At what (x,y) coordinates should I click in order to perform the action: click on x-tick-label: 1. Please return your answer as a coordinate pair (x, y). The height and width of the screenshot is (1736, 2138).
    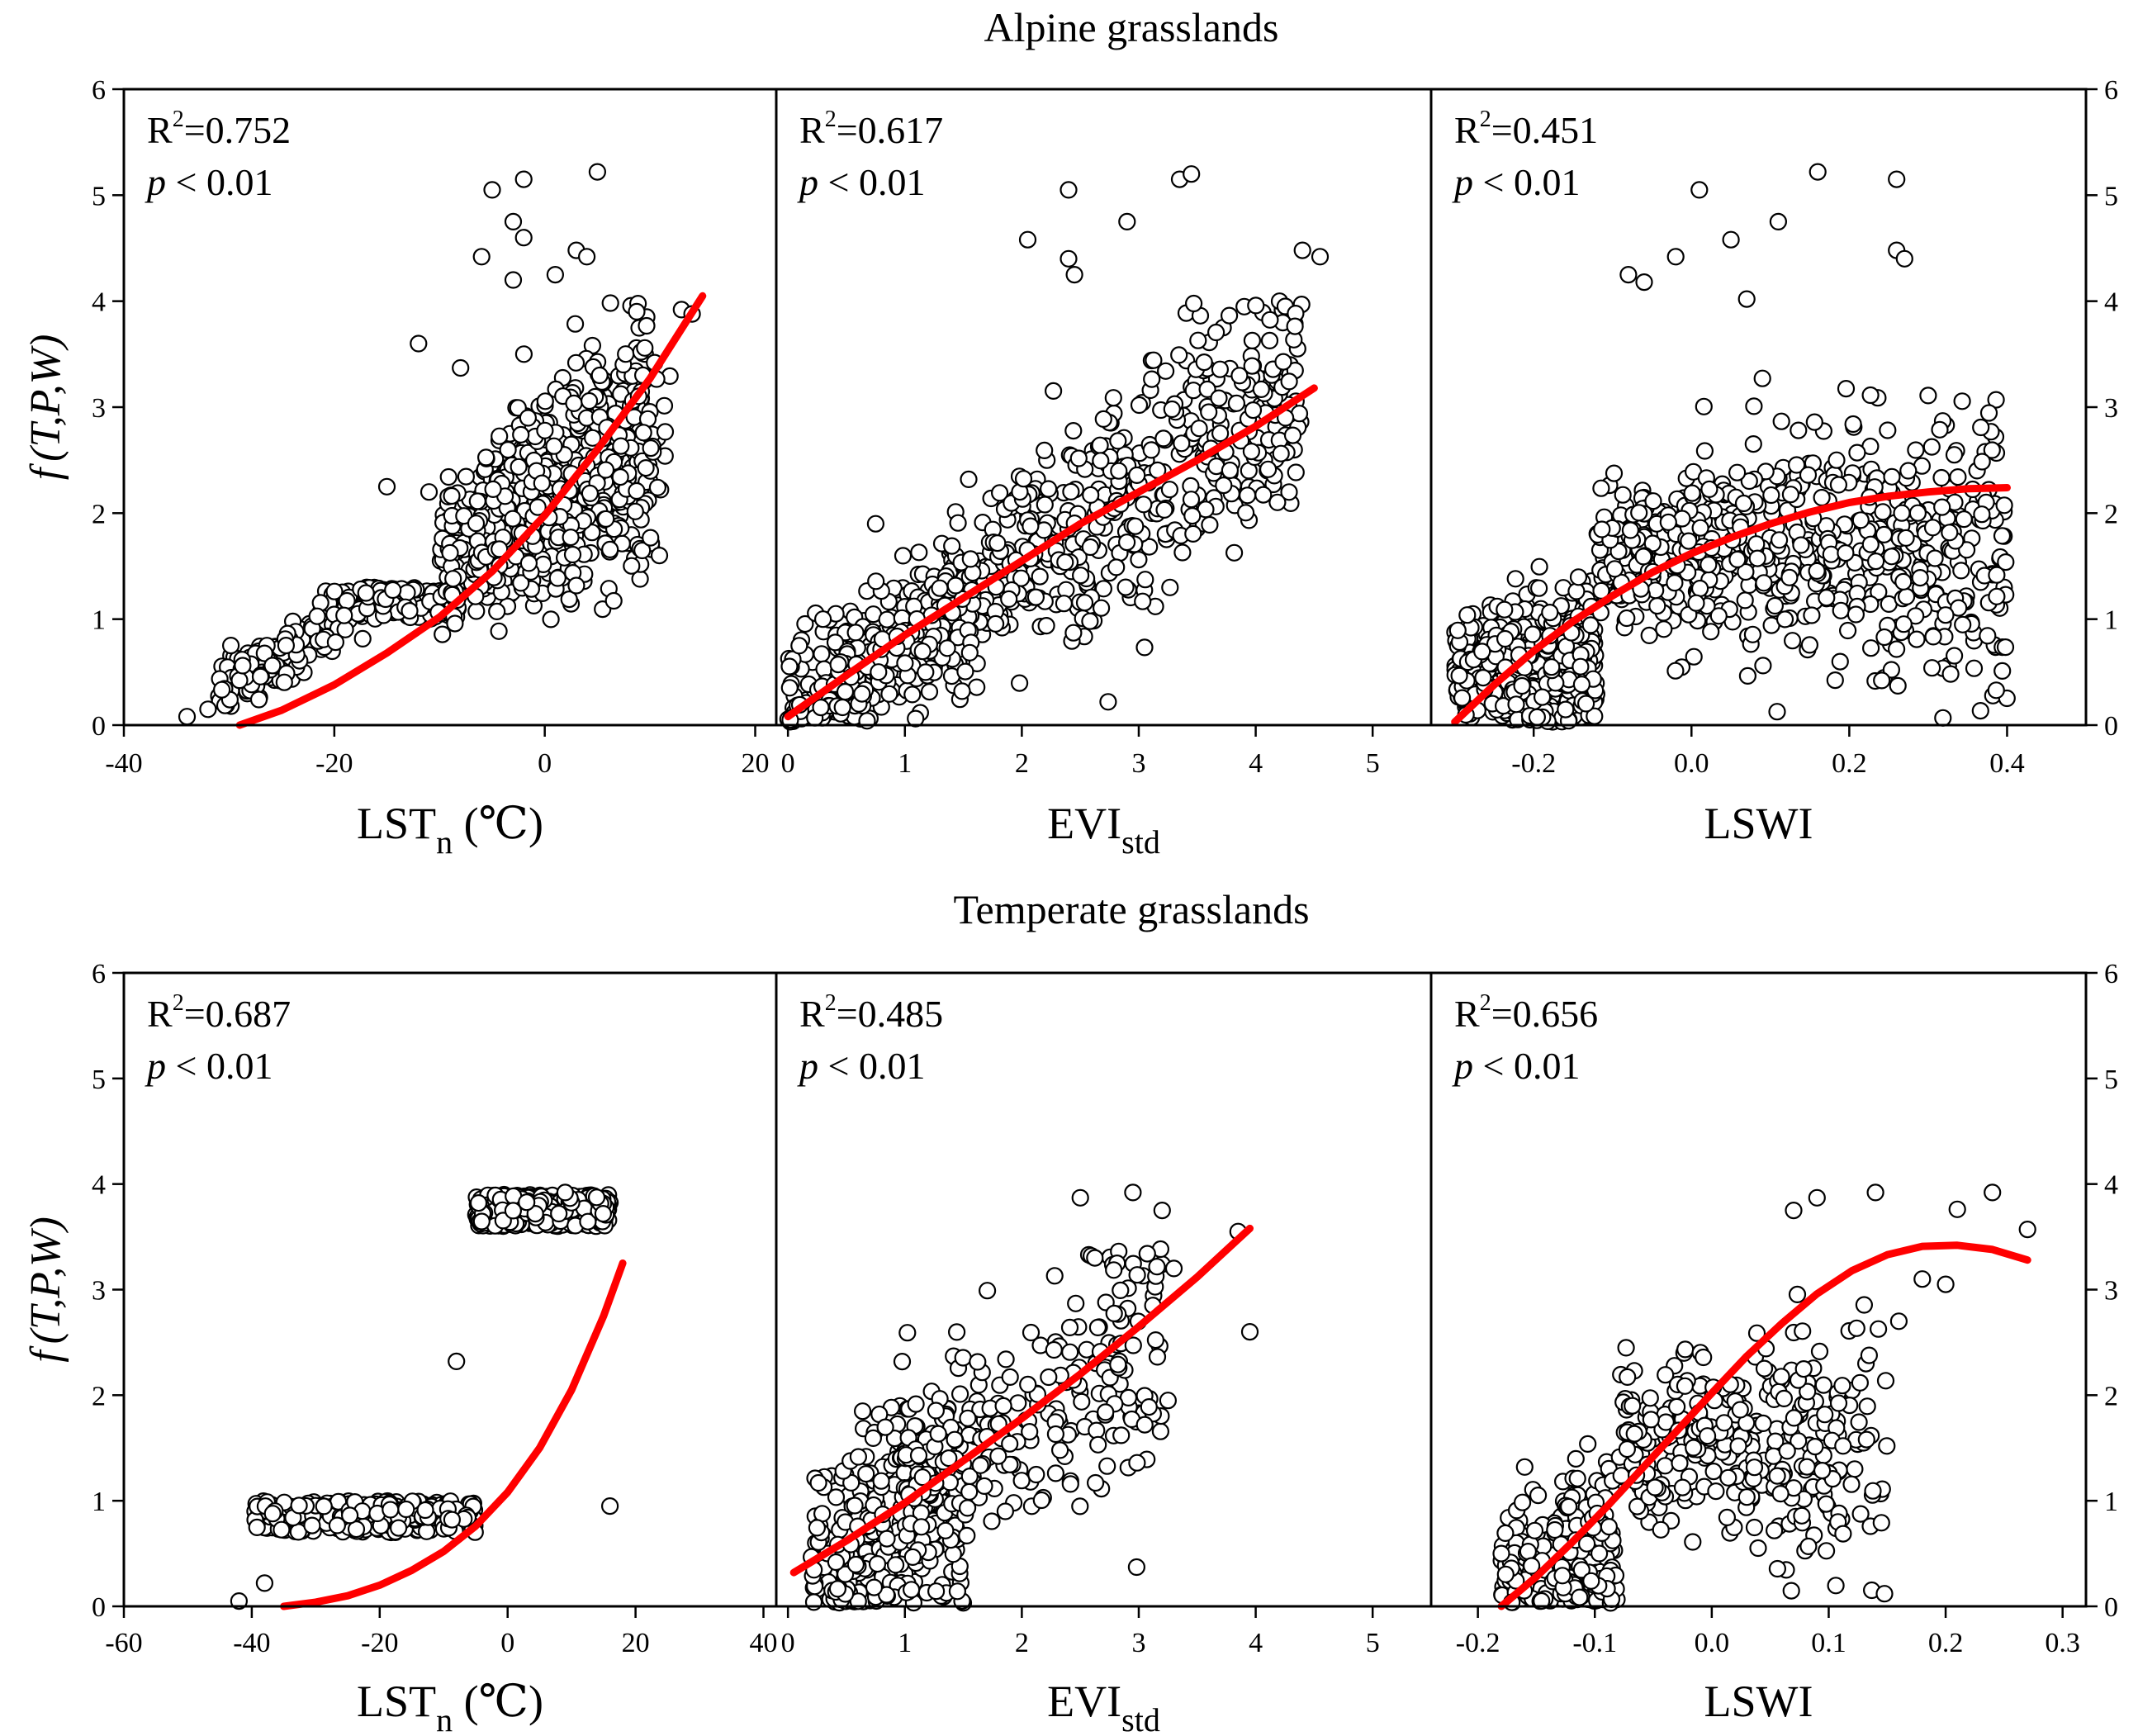
    Looking at the image, I should click on (905, 1643).